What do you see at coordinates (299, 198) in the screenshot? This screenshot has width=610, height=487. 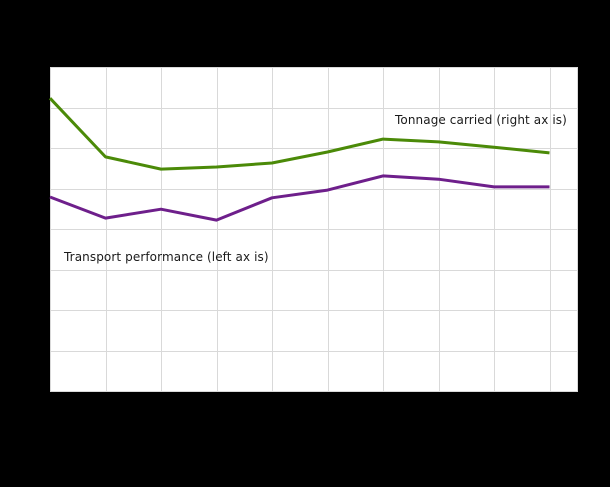 I see `transport-series-line` at bounding box center [299, 198].